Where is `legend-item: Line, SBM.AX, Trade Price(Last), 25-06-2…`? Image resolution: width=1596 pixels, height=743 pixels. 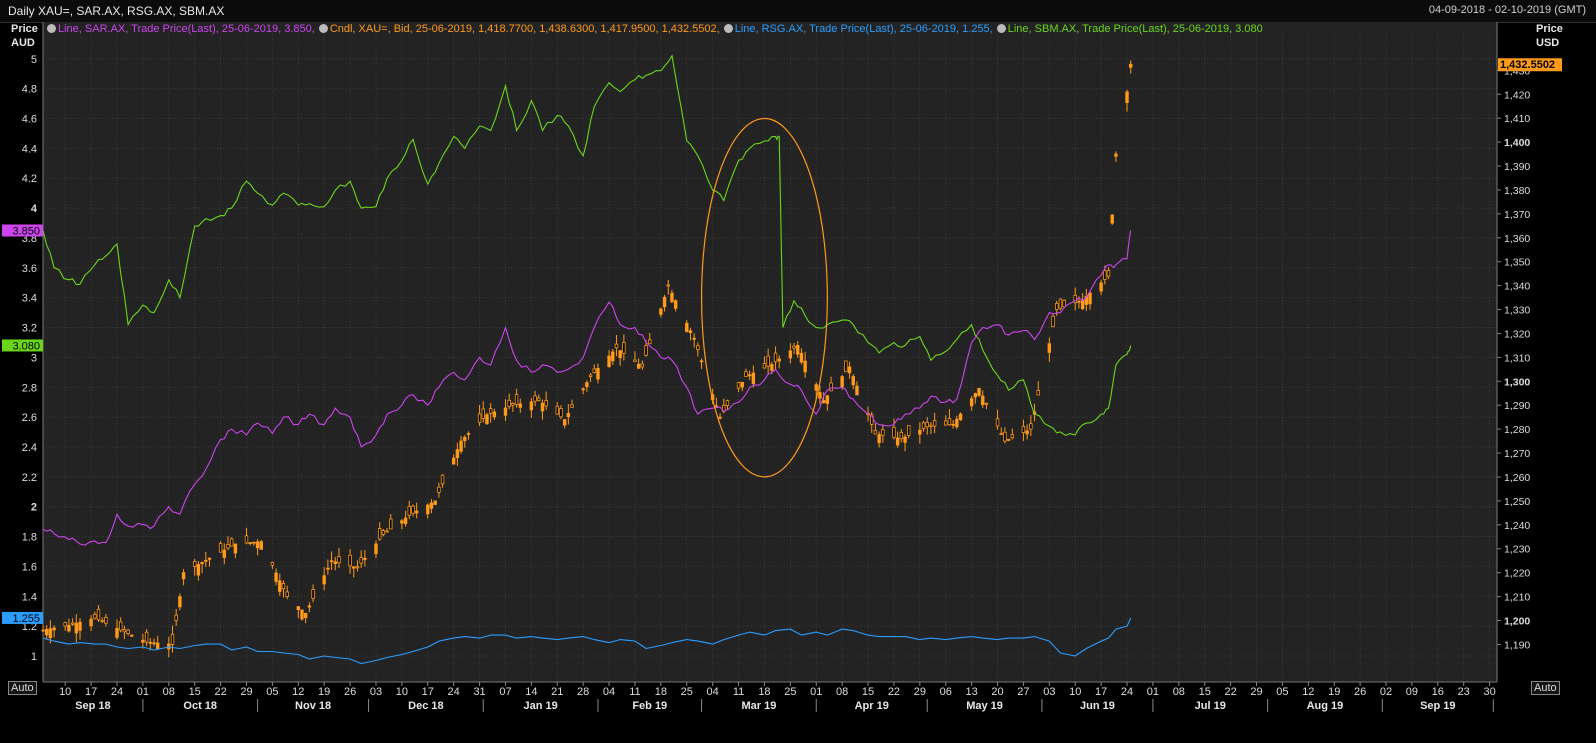 legend-item: Line, SBM.AX, Trade Price(Last), 25-06-2… is located at coordinates (1129, 29).